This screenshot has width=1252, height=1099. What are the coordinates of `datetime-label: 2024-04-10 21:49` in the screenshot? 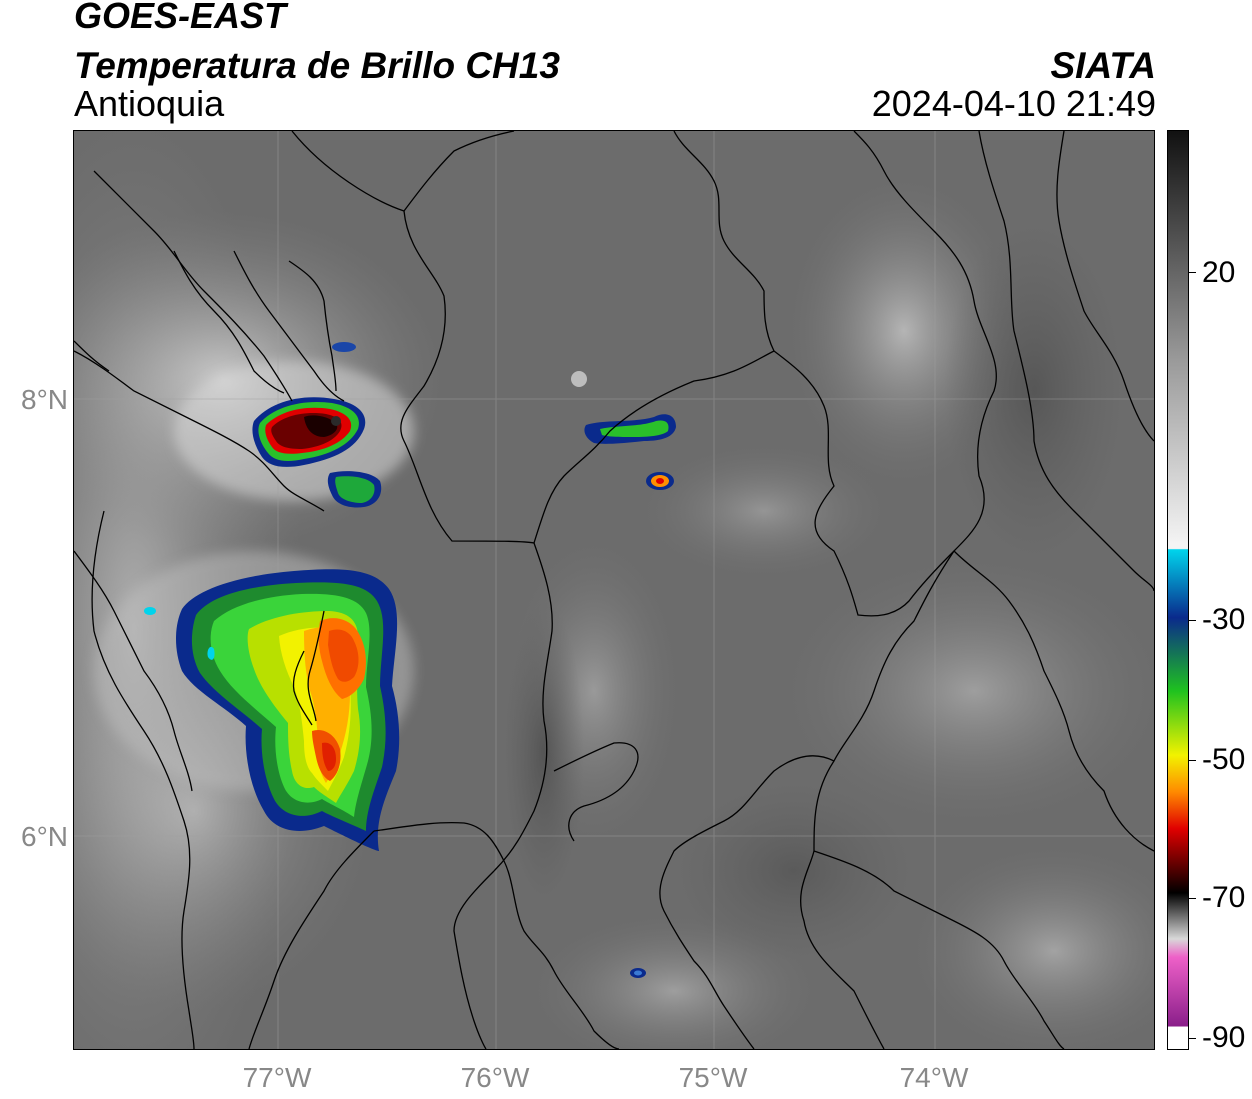 It's located at (1013, 103).